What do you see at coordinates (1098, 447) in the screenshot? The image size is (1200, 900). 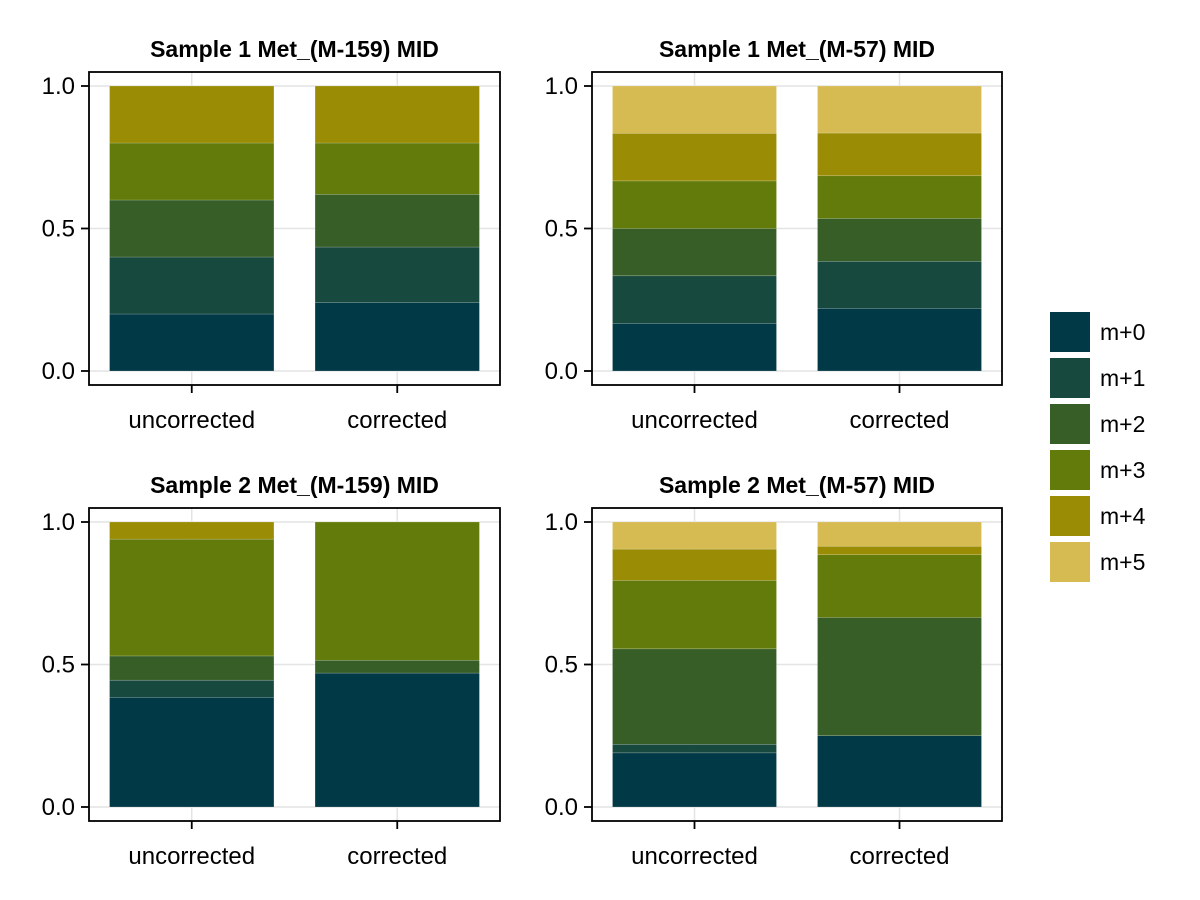 I see `legend: m+0 m+1 m+2 m+3 m+4 m+5` at bounding box center [1098, 447].